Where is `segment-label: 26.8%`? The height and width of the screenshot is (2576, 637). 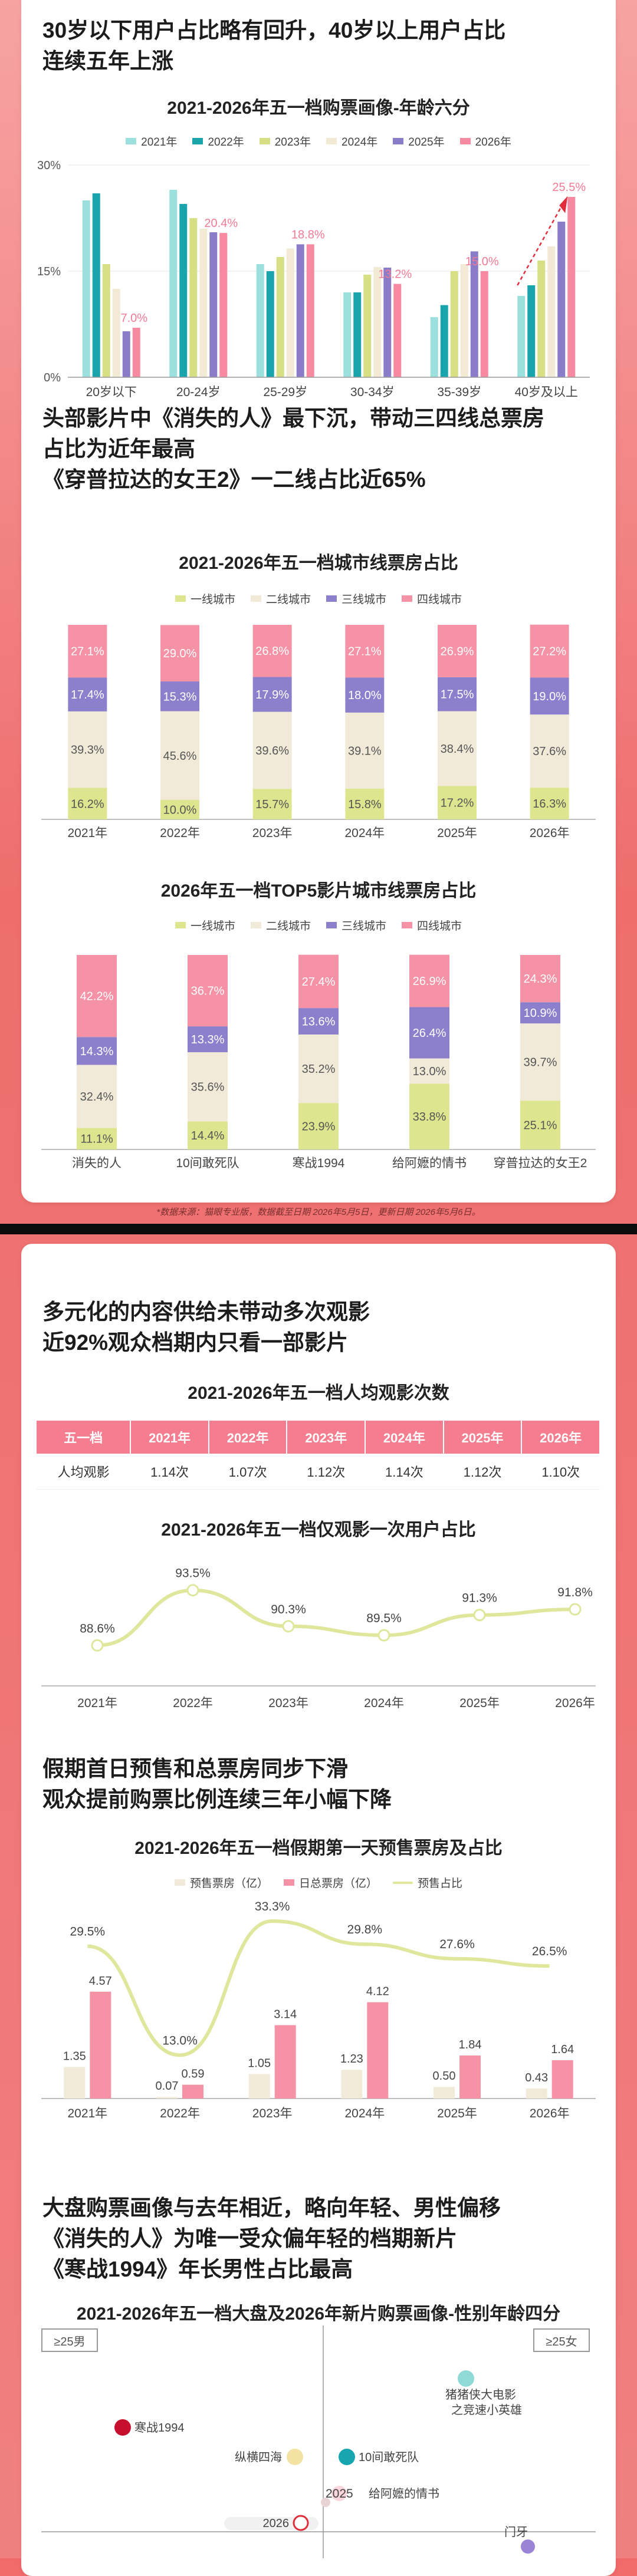
segment-label: 26.8% is located at coordinates (272, 651).